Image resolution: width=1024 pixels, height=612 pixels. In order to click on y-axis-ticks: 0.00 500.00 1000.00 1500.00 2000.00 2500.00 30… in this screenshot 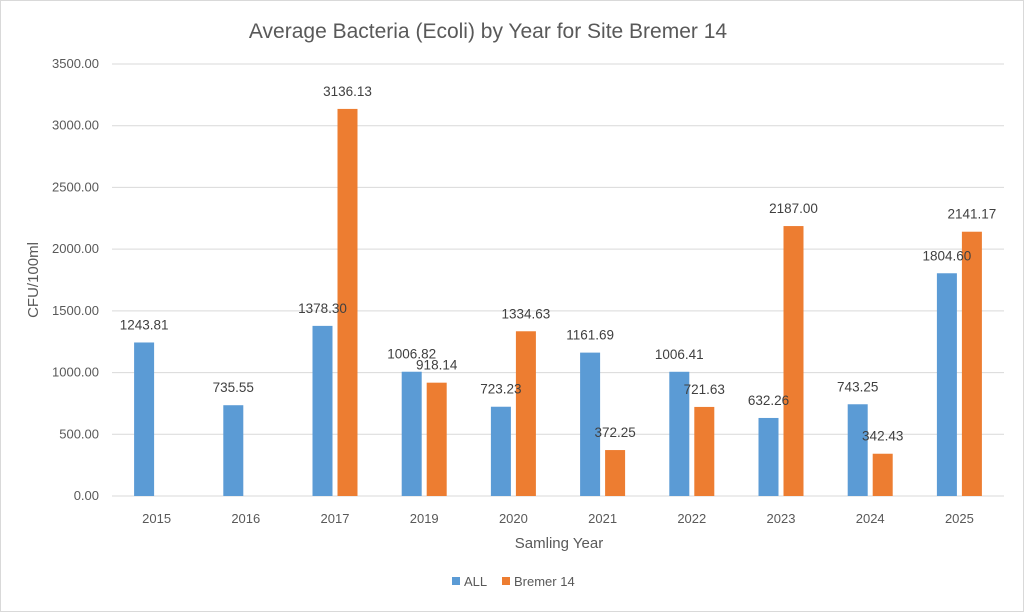, I will do `click(75, 279)`.